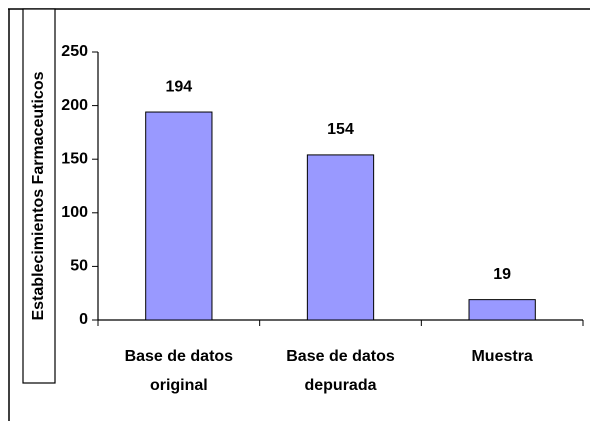  What do you see at coordinates (74, 105) in the screenshot?
I see `y-tick-label: 200` at bounding box center [74, 105].